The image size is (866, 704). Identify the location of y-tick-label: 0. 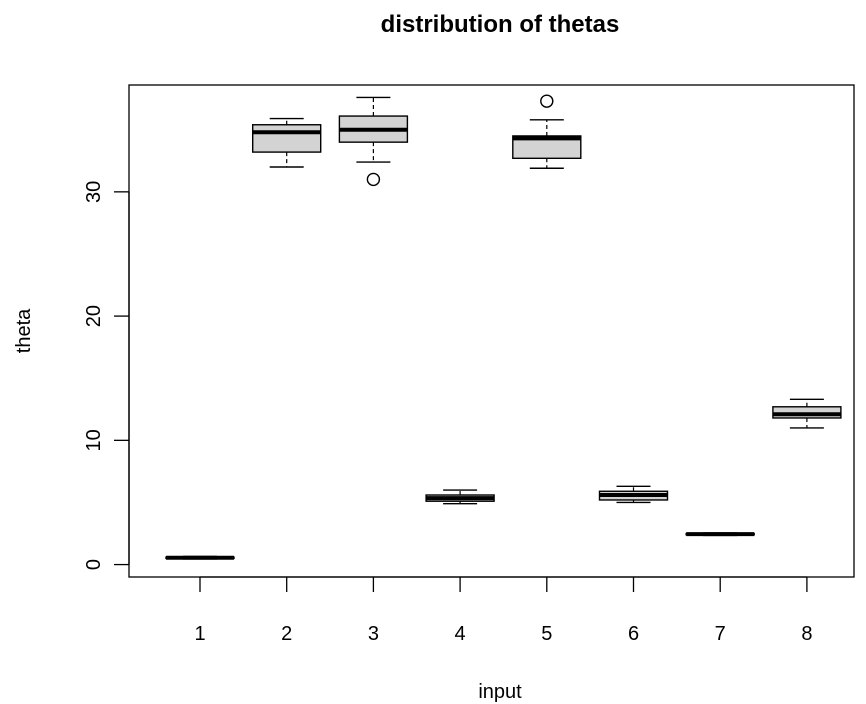
(94, 564).